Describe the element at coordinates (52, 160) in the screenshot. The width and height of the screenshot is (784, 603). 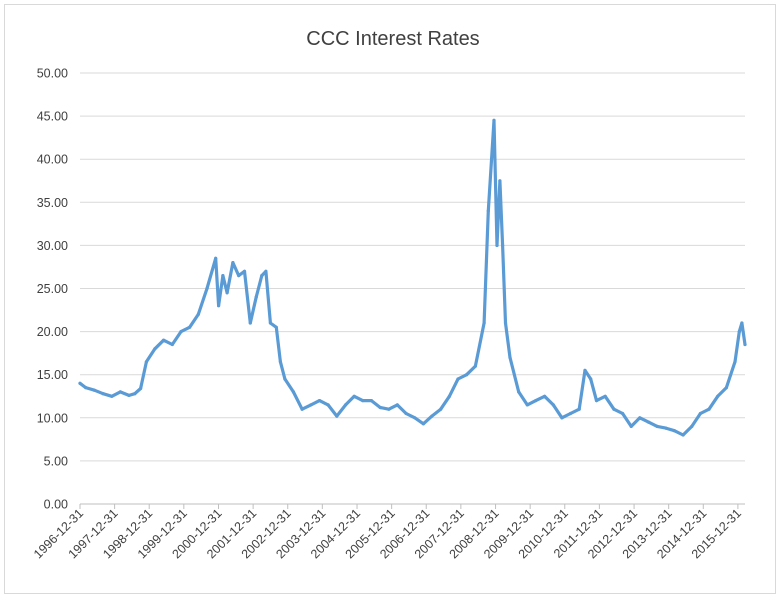
I see `y-tick-label: 40.00` at that location.